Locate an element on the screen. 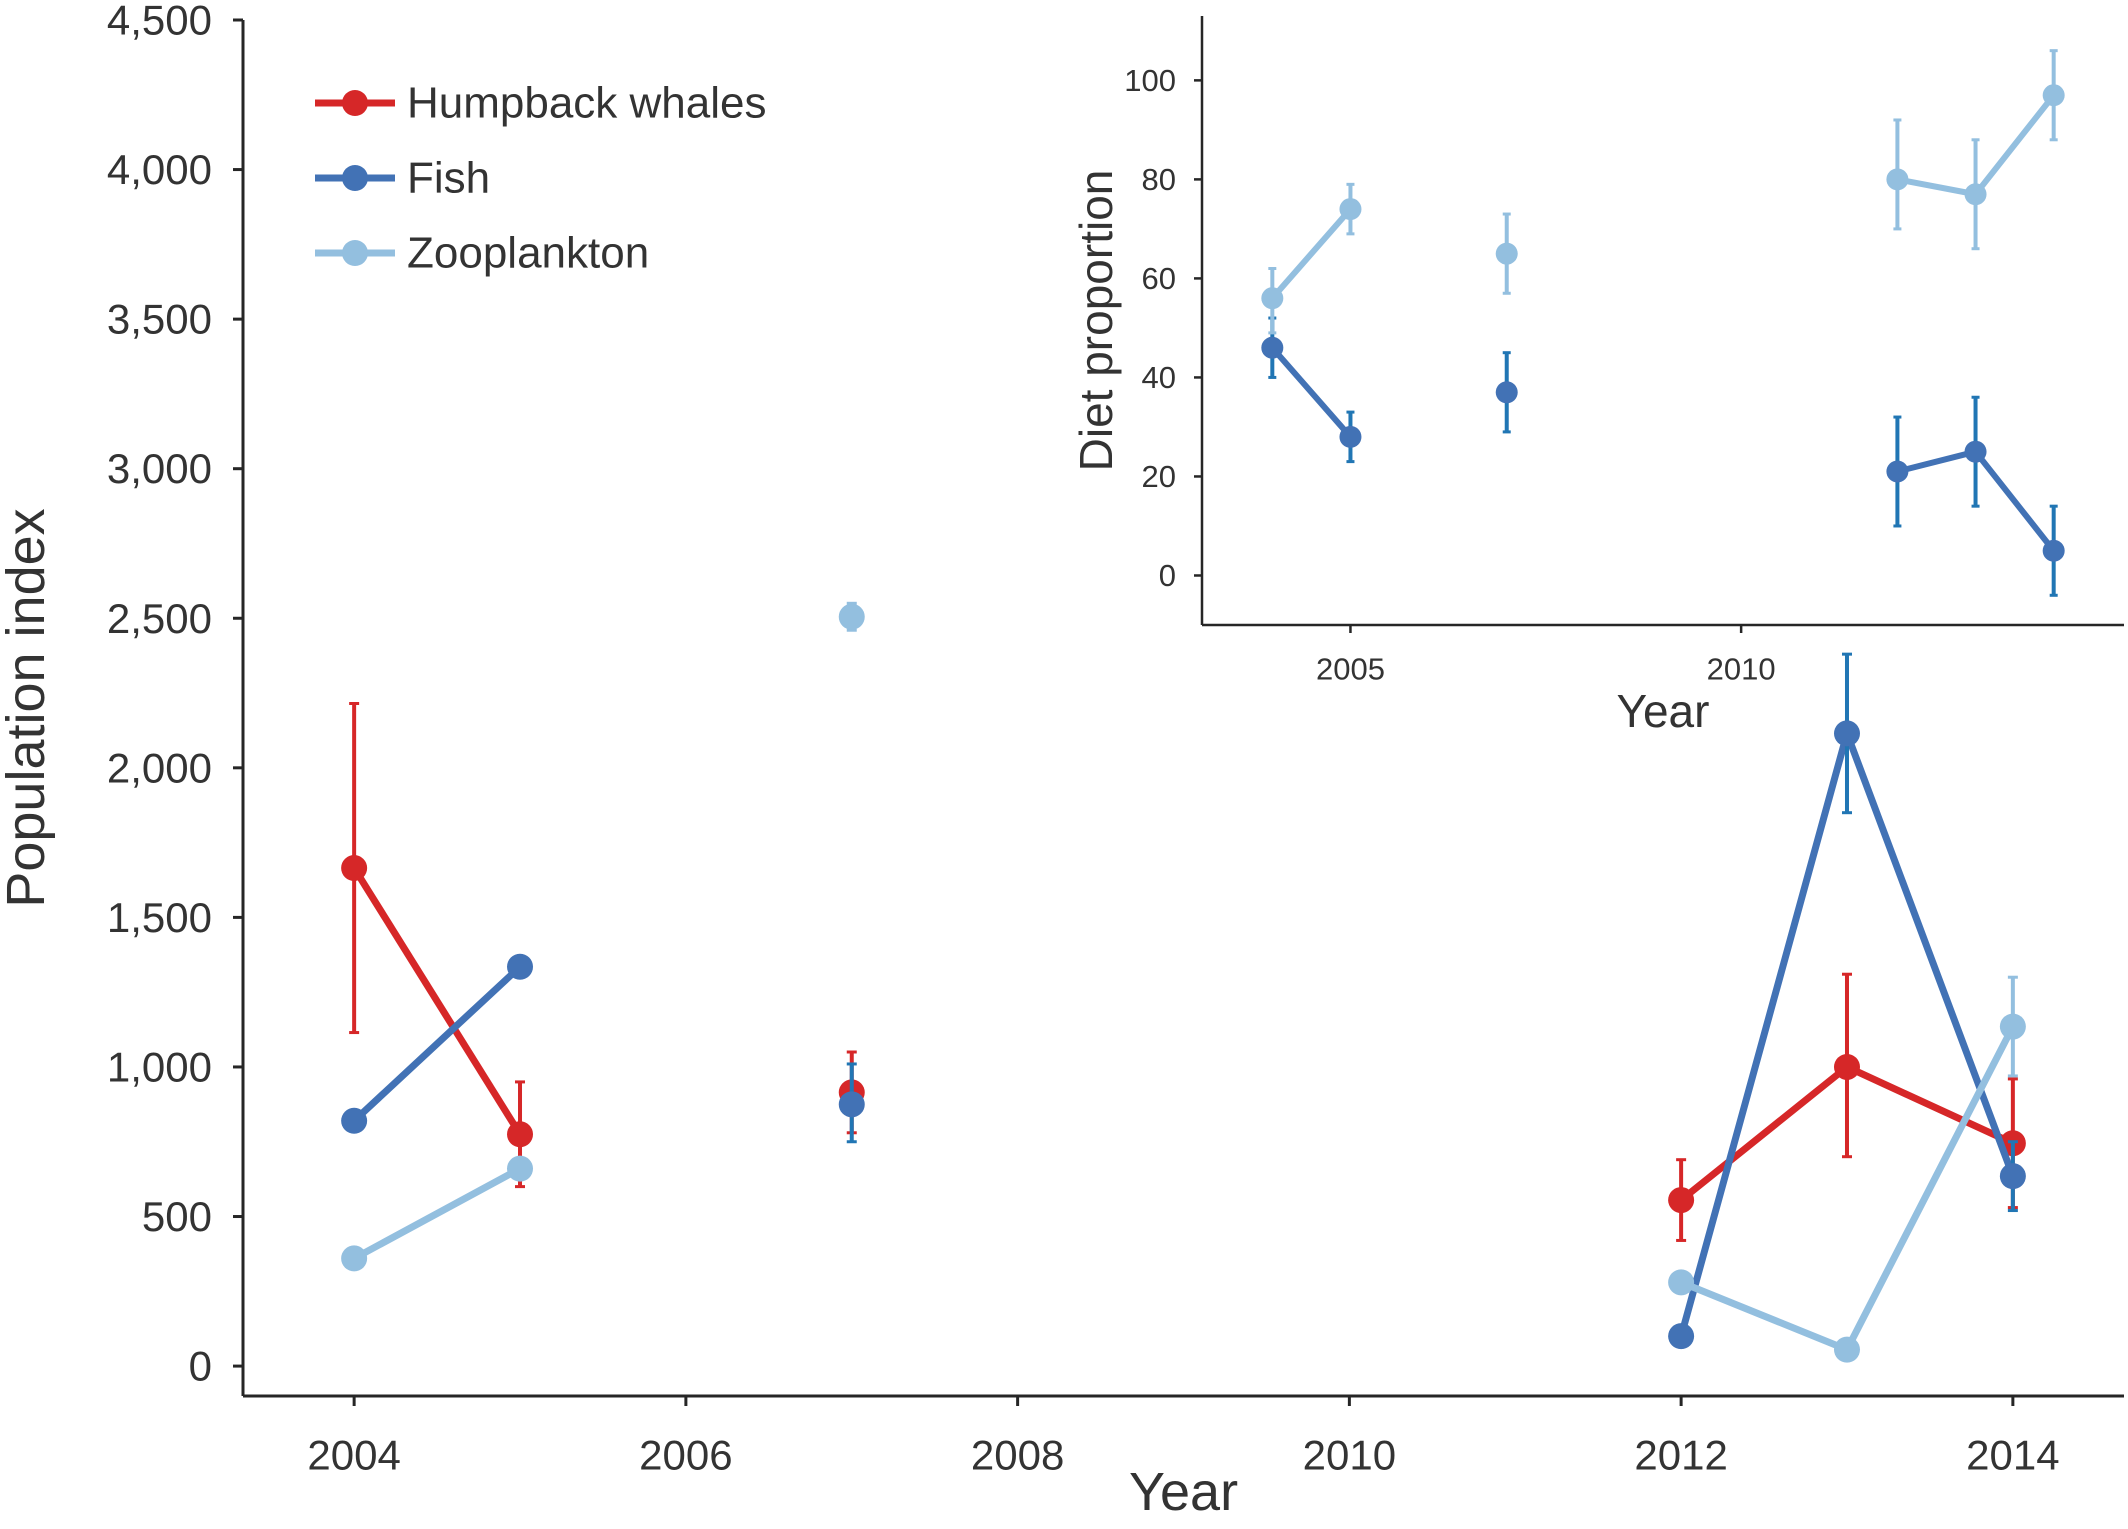 The height and width of the screenshot is (1529, 2128). inset-x-tick-label: 2005 is located at coordinates (1350, 669).